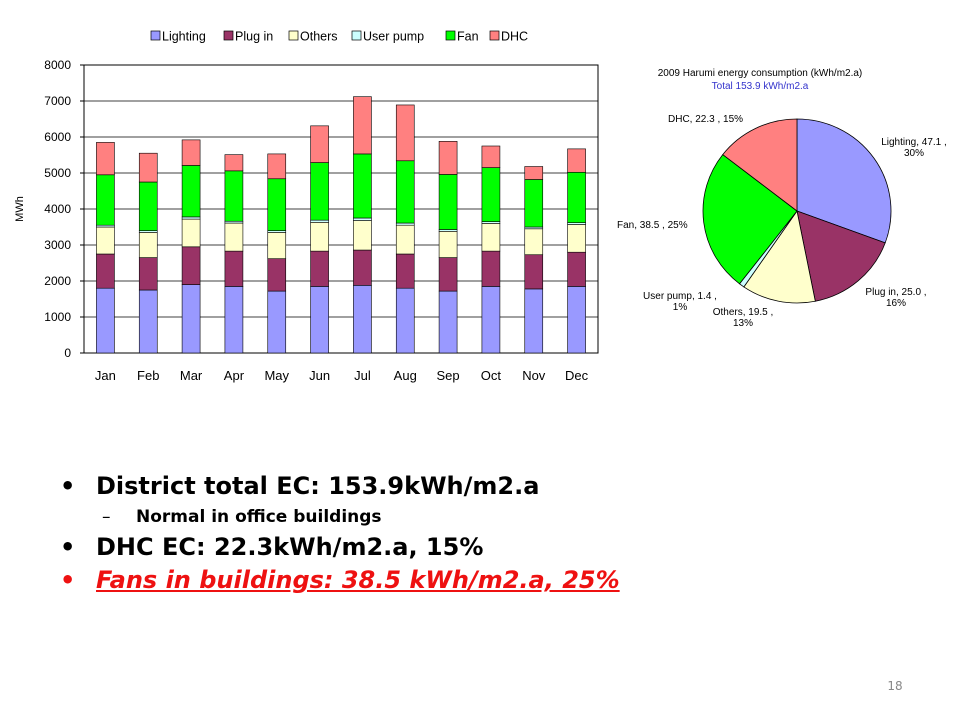  What do you see at coordinates (339, 37) in the screenshot?
I see `chart-legend: Lighting Plug in Others User pump Fan DHC` at bounding box center [339, 37].